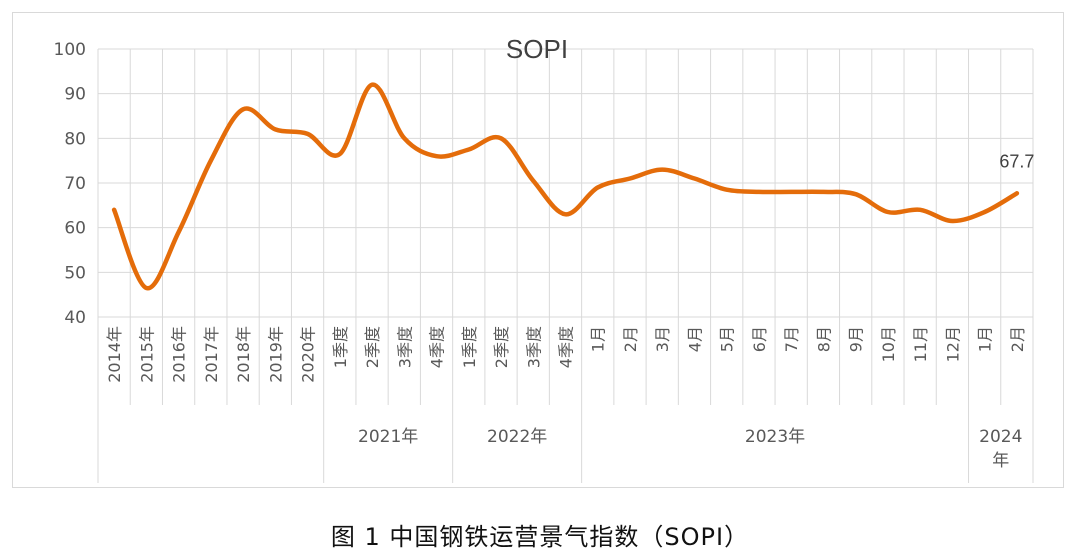 This screenshot has width=1080, height=558. Describe the element at coordinates (75, 318) in the screenshot. I see `y-tick-label: 40` at that location.